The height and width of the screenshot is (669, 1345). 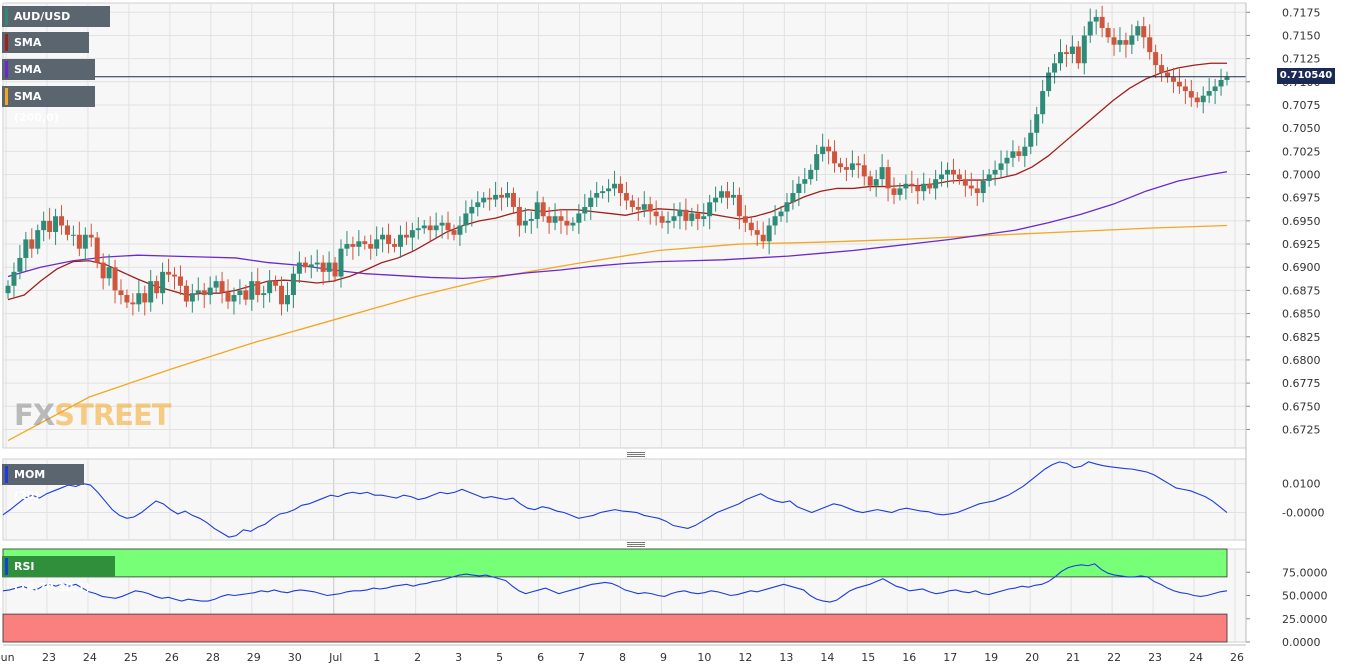 What do you see at coordinates (1114, 657) in the screenshot?
I see `x-tick-label: 22` at bounding box center [1114, 657].